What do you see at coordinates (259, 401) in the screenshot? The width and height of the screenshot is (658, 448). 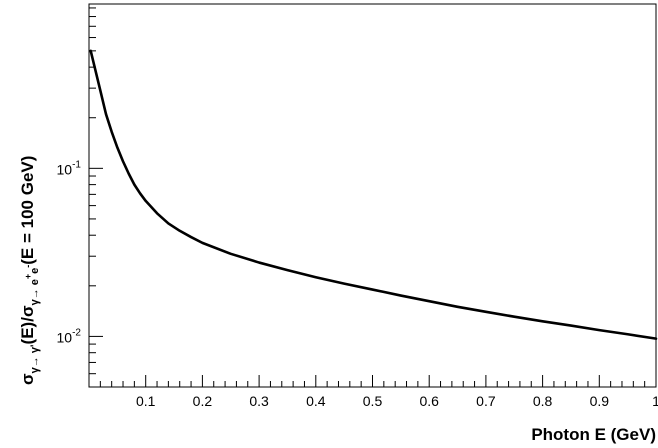 I see `x-tick-label: 0.3` at bounding box center [259, 401].